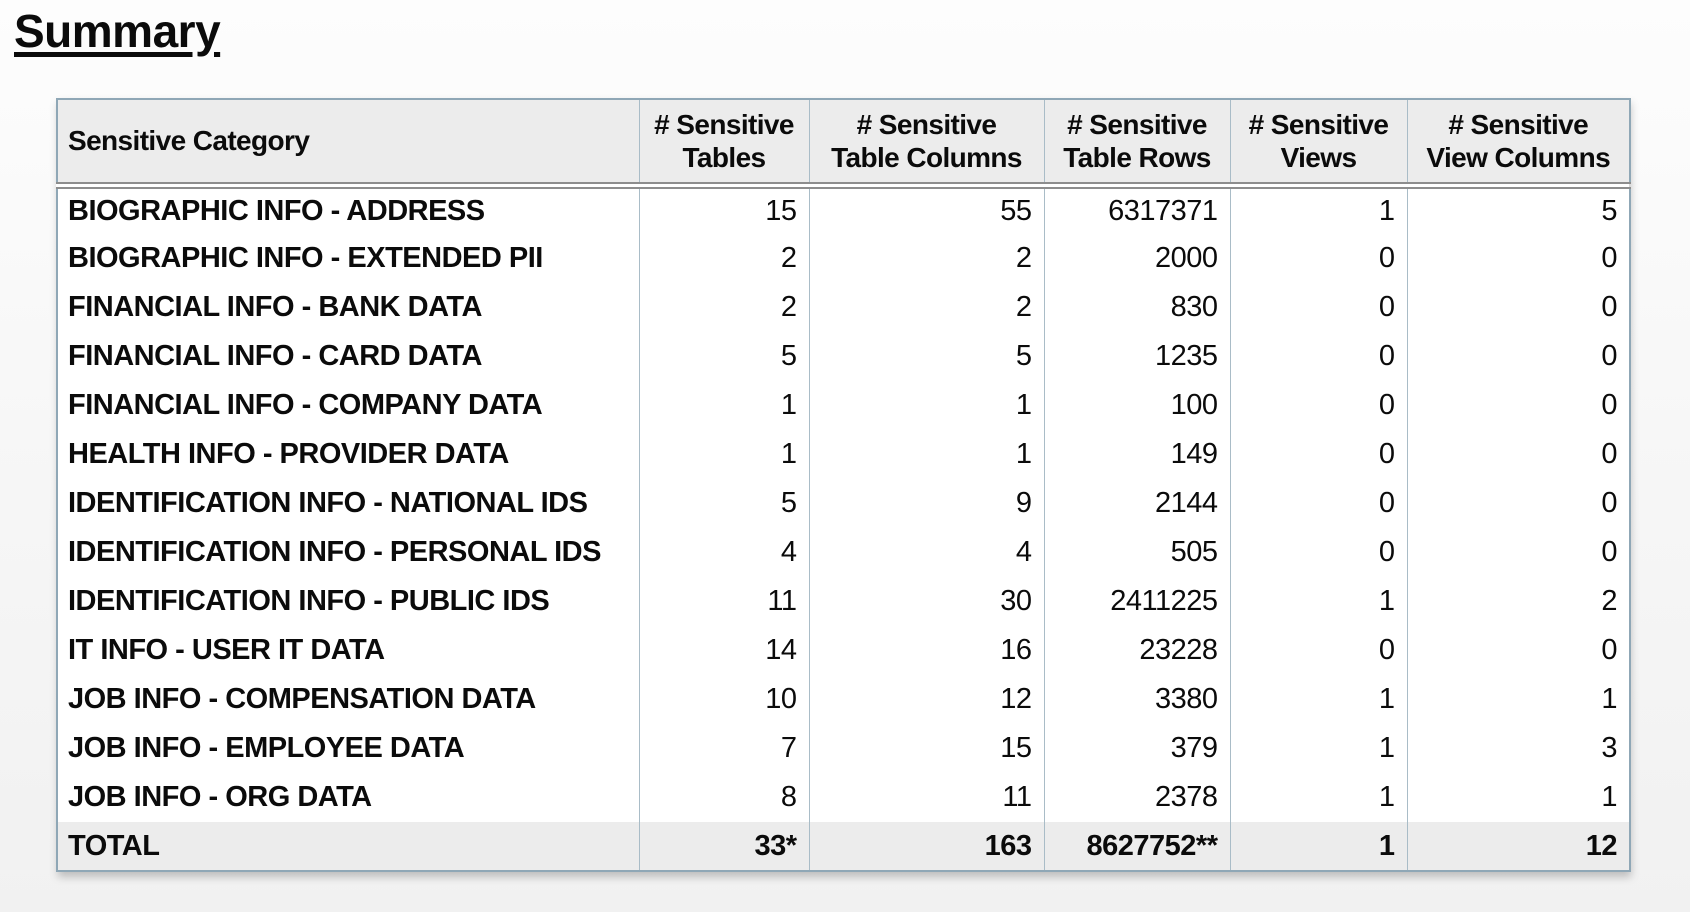 The height and width of the screenshot is (912, 1690). I want to click on table-row: HEALTH INFO - PROVIDER DATA 1 1 149 0 0, so click(843, 454).